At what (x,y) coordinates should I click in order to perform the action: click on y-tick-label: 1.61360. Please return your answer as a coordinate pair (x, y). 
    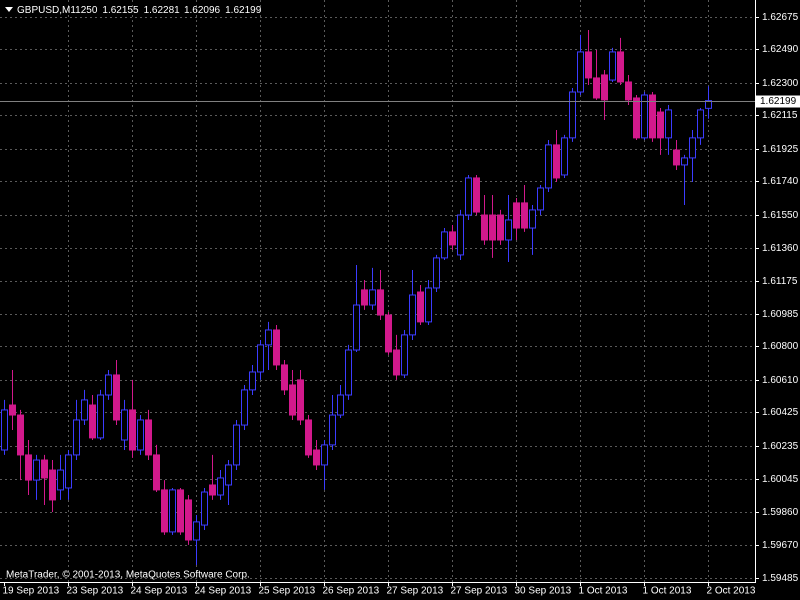
    Looking at the image, I should click on (780, 248).